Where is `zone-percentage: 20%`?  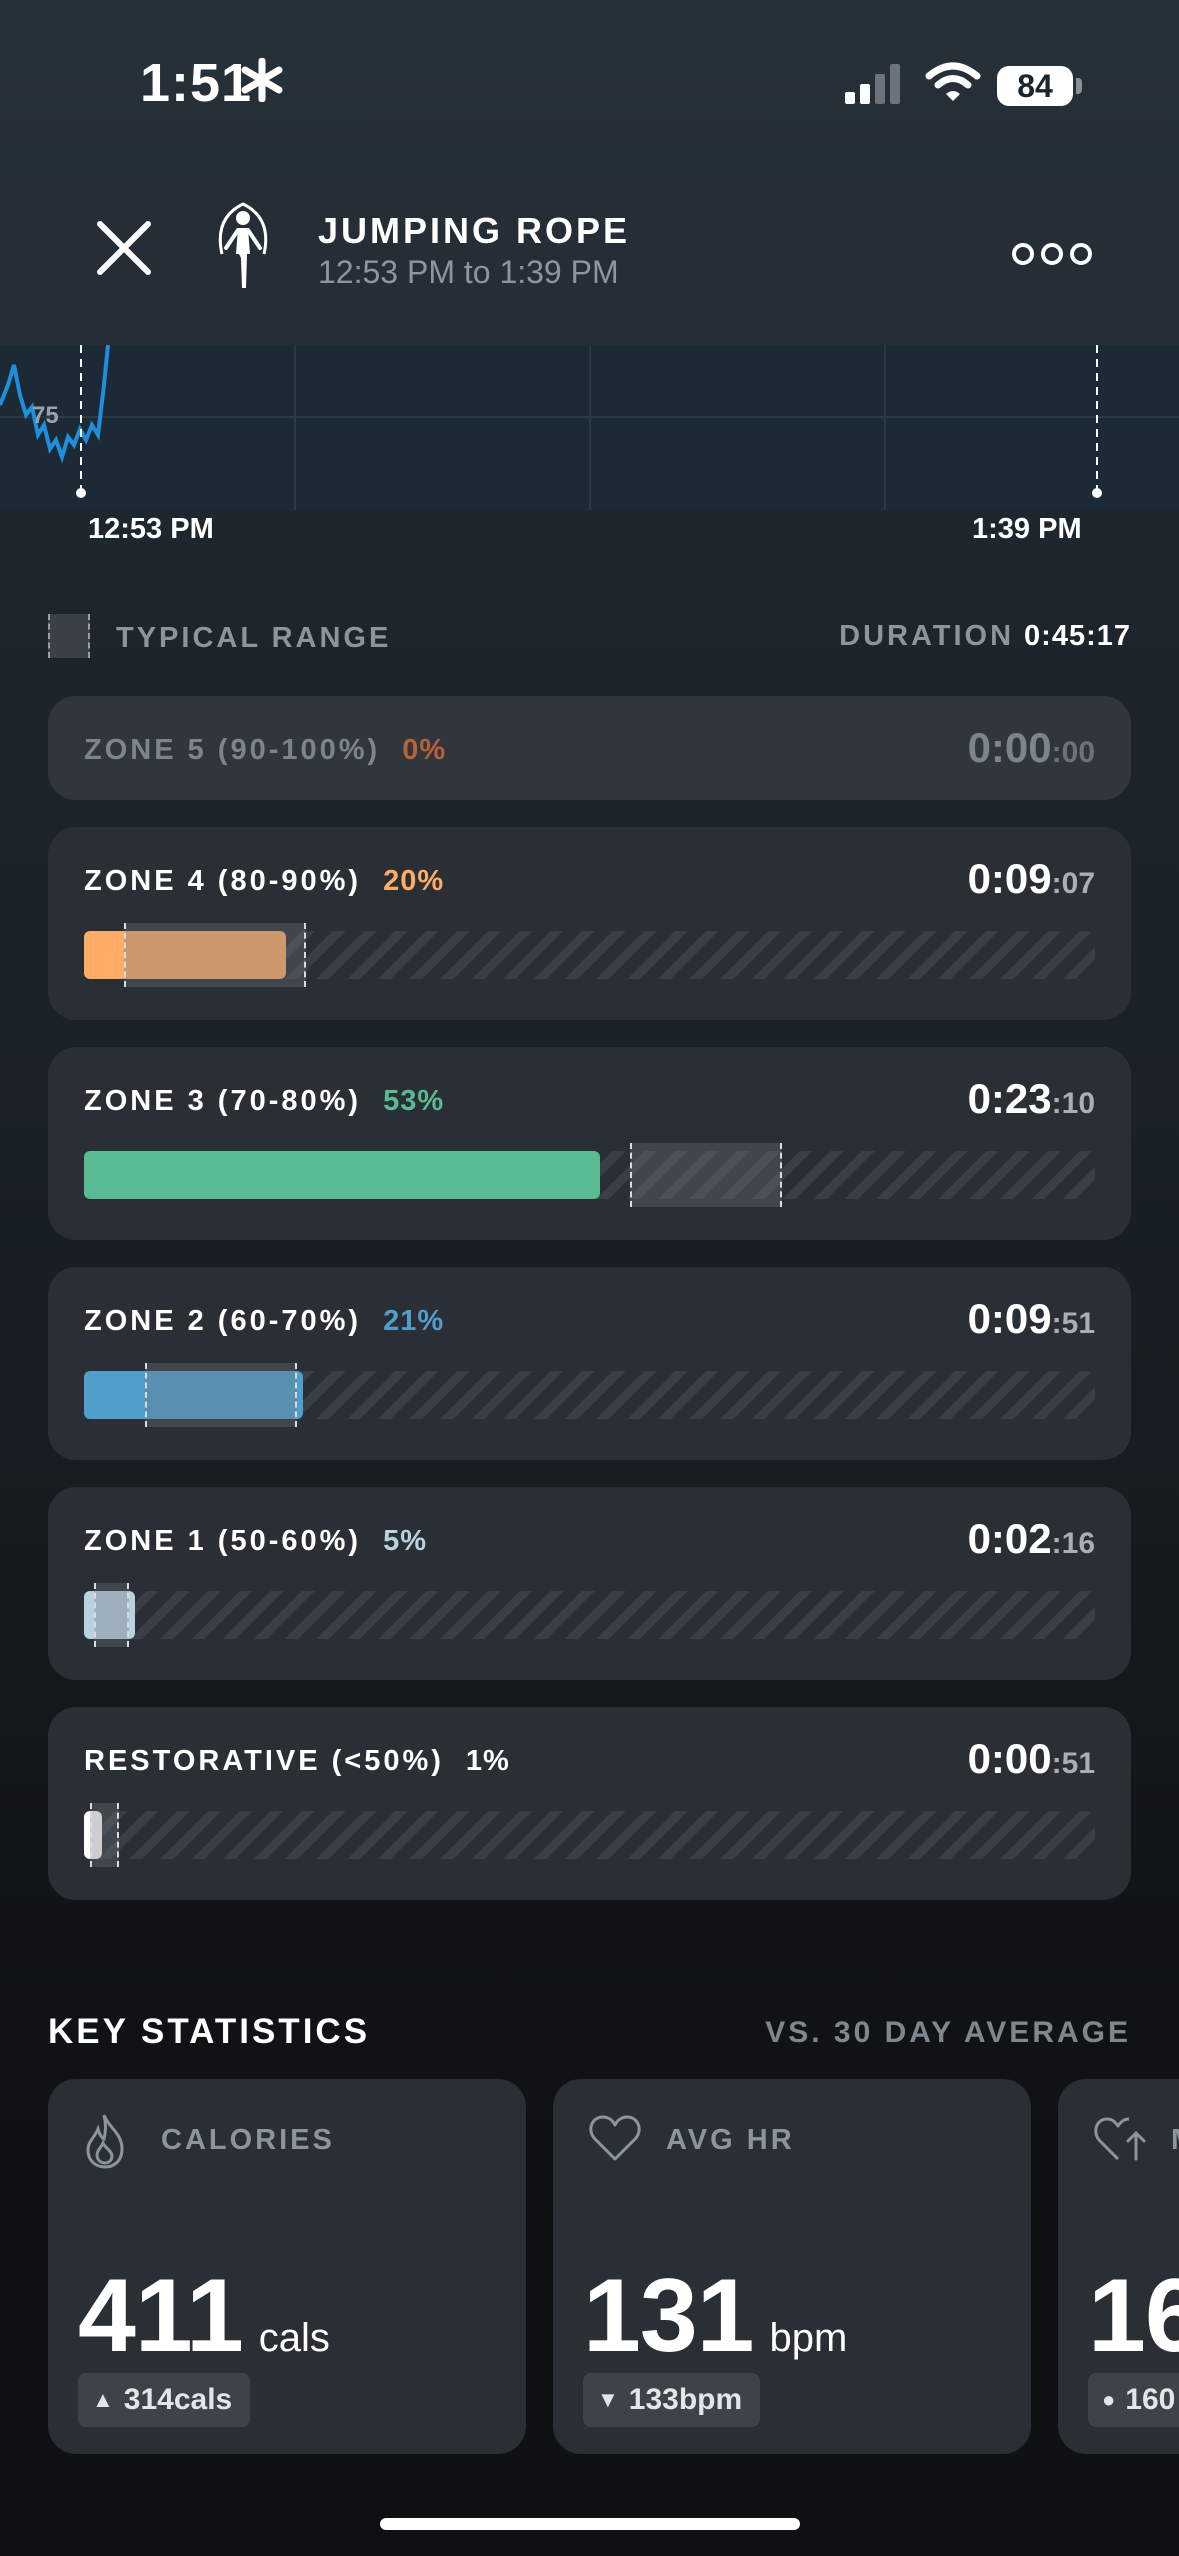 zone-percentage: 20% is located at coordinates (414, 881).